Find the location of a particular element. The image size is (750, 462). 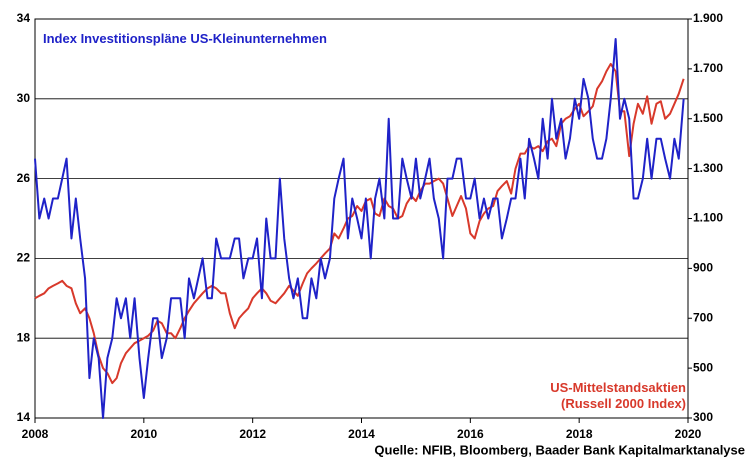

y-tick-label: 30 is located at coordinates (24, 98).